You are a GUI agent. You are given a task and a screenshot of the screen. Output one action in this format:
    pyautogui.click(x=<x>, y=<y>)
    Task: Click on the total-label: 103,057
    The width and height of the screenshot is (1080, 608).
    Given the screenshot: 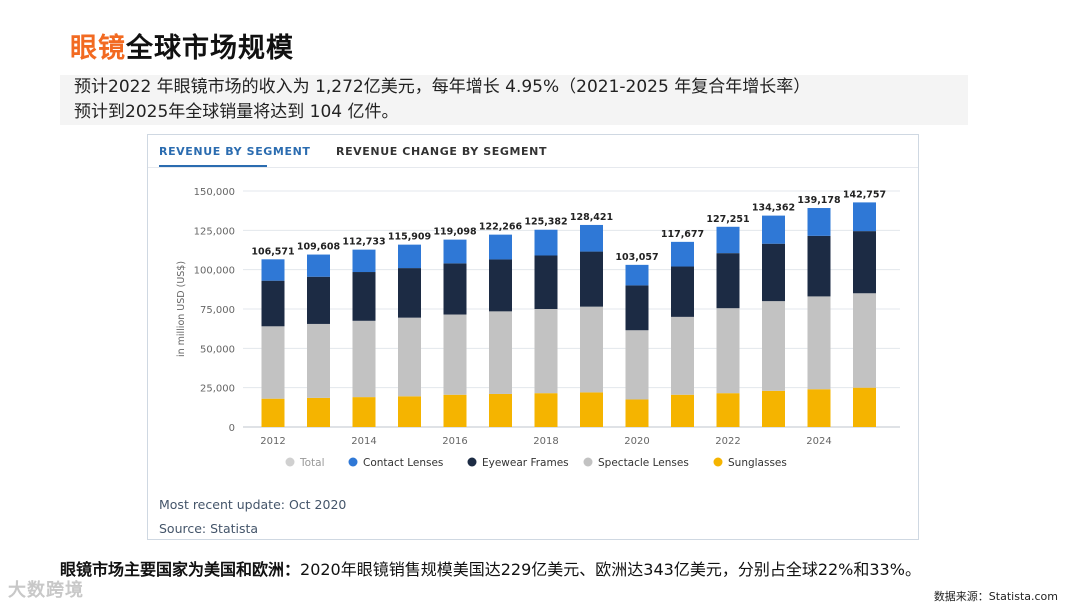 What is the action you would take?
    pyautogui.click(x=636, y=257)
    